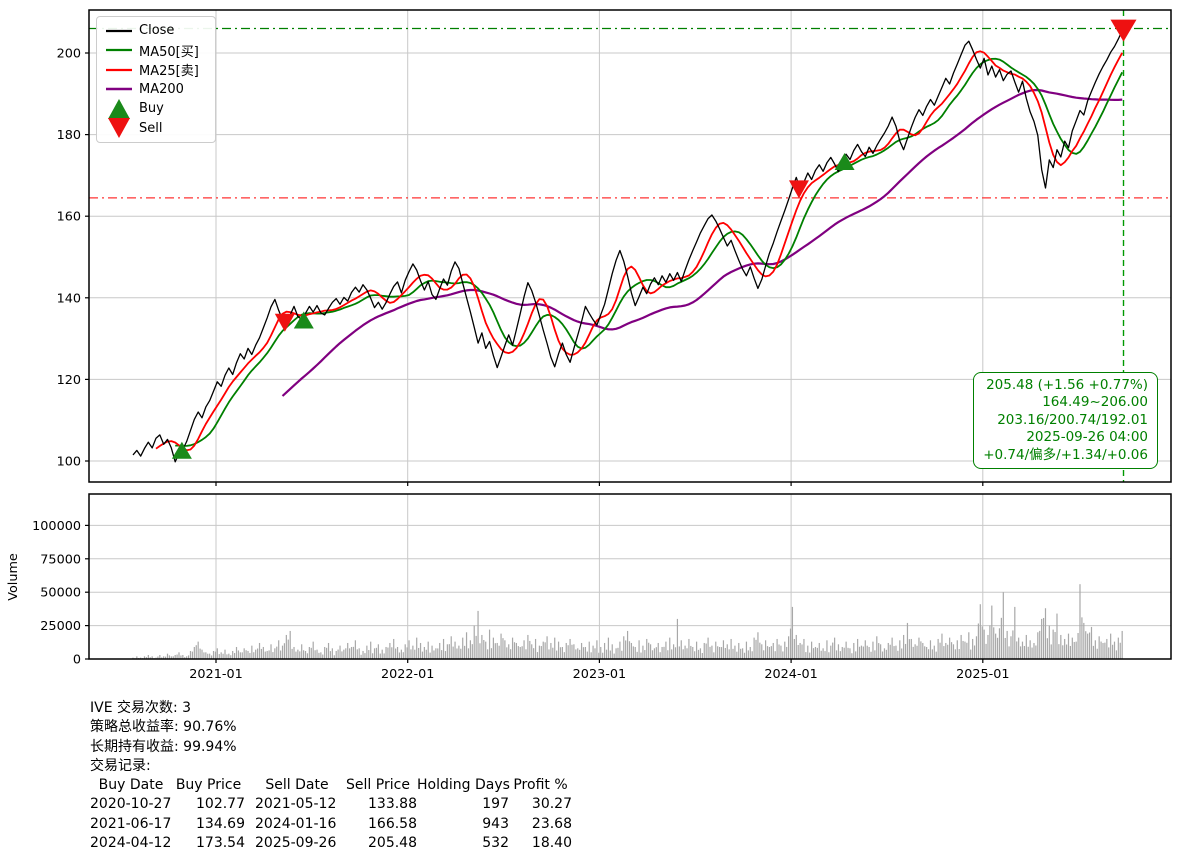 The width and height of the screenshot is (1180, 857). What do you see at coordinates (1067, 385) in the screenshot?
I see `annotation-price-change: 205.48 (+1.56 +0.77%)` at bounding box center [1067, 385].